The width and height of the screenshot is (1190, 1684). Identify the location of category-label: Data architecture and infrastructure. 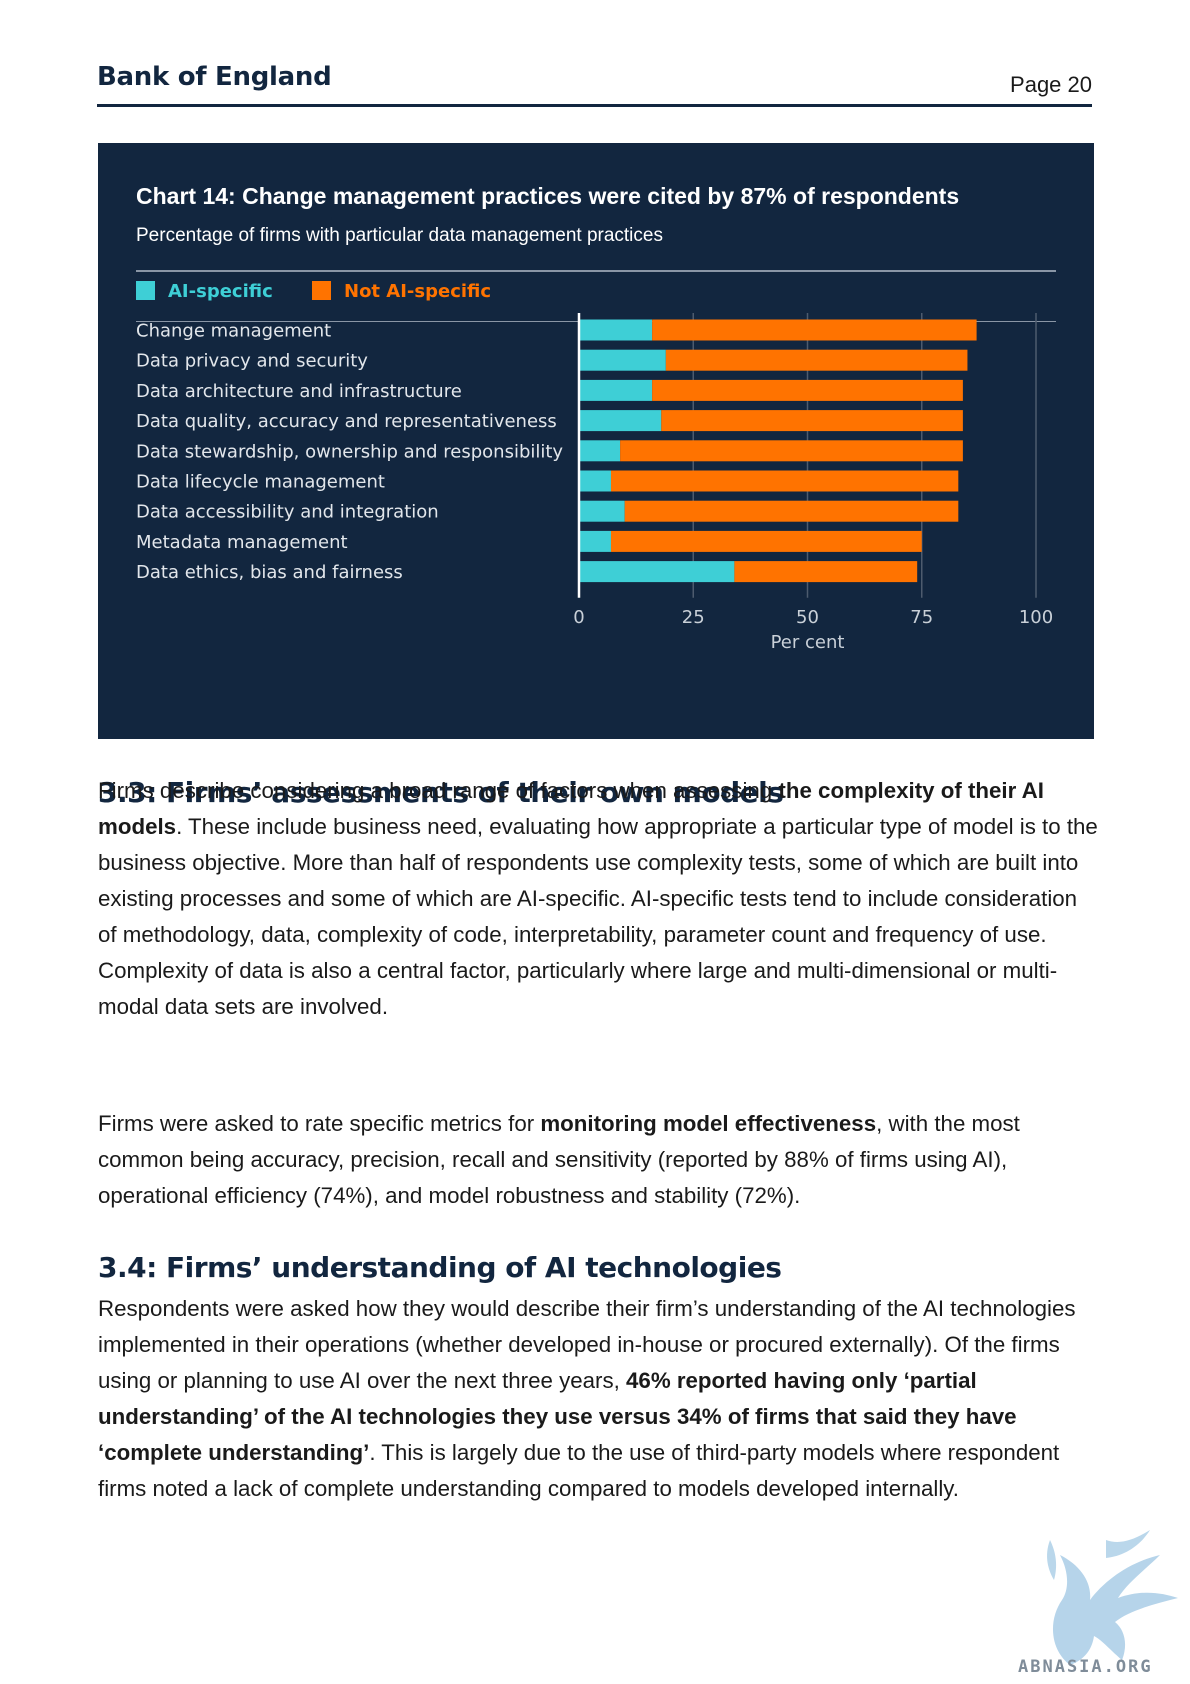
(299, 391).